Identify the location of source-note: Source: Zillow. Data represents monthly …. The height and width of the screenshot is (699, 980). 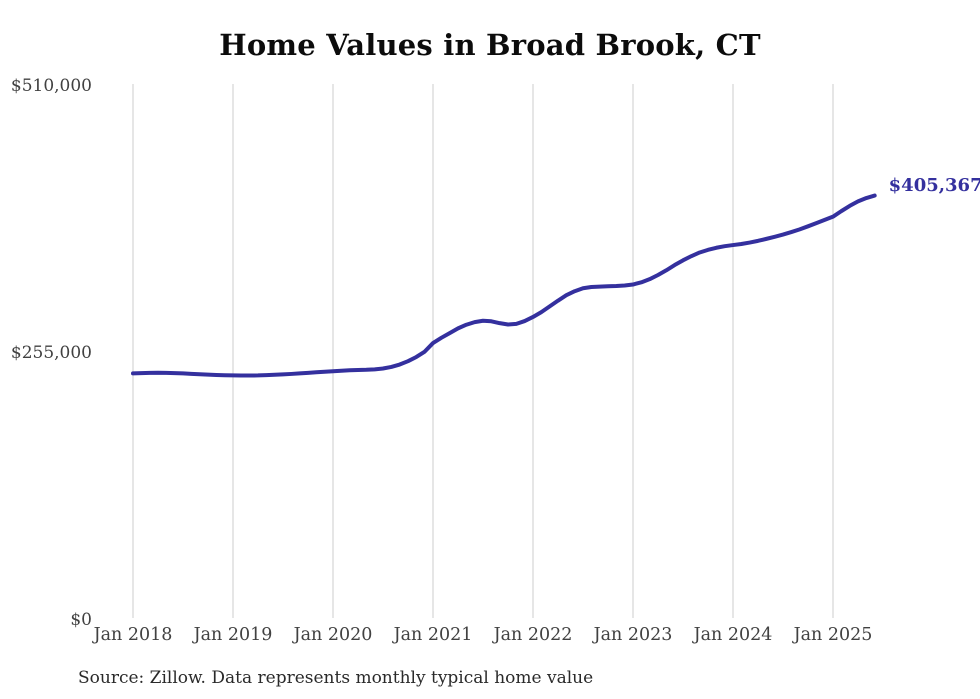
(336, 678).